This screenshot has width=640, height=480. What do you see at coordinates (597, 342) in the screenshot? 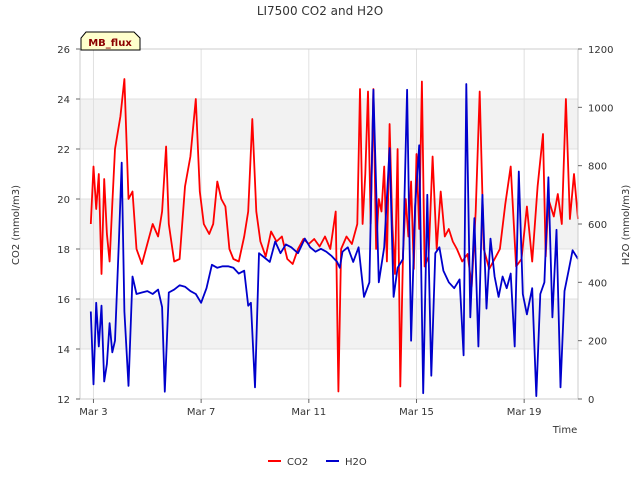
I see `right-y-tick-label: 200` at bounding box center [597, 342].